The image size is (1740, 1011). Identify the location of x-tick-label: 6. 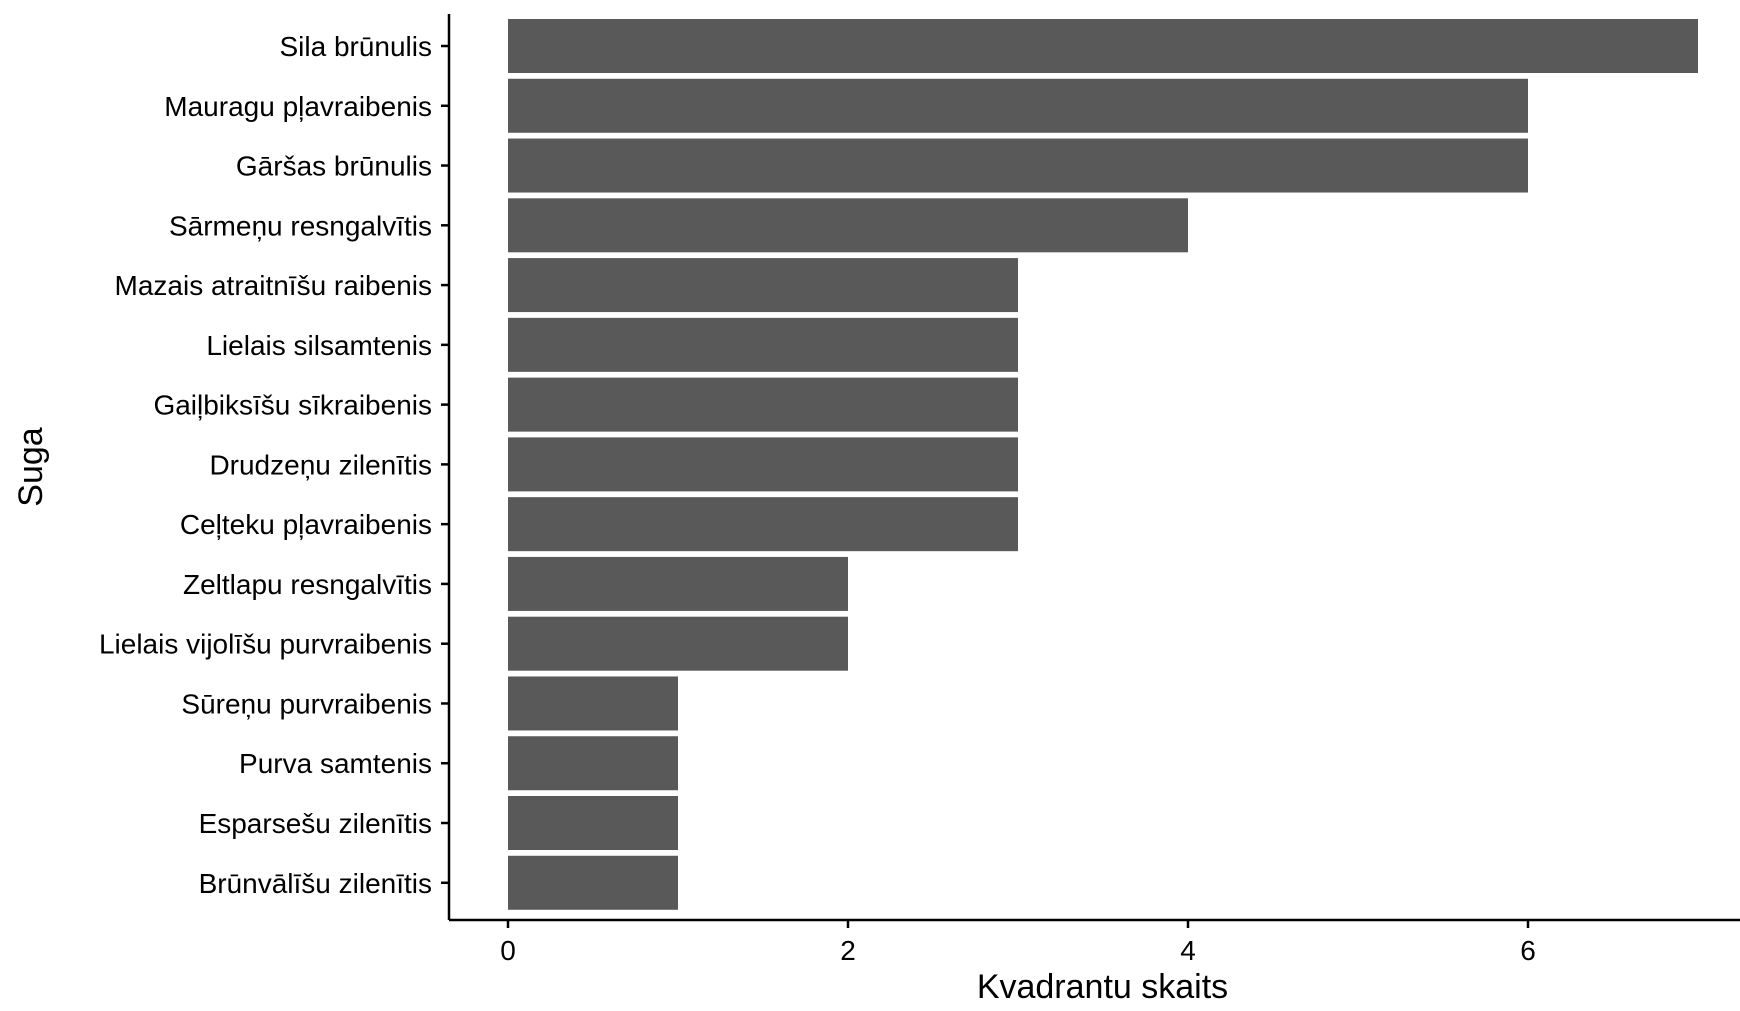
(1528, 950).